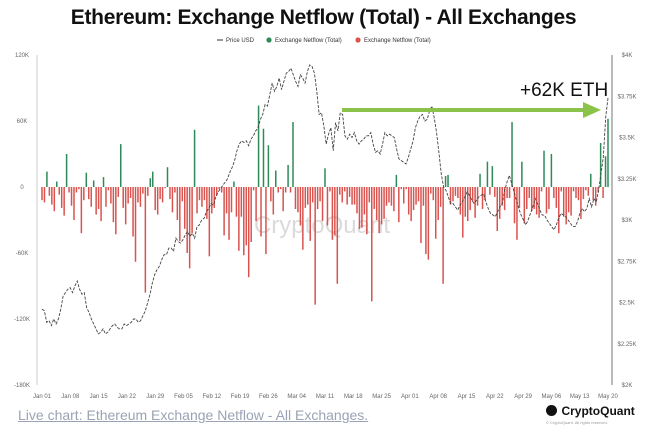  What do you see at coordinates (22, 254) in the screenshot?
I see `left-axis-tick-label: -60K` at bounding box center [22, 254].